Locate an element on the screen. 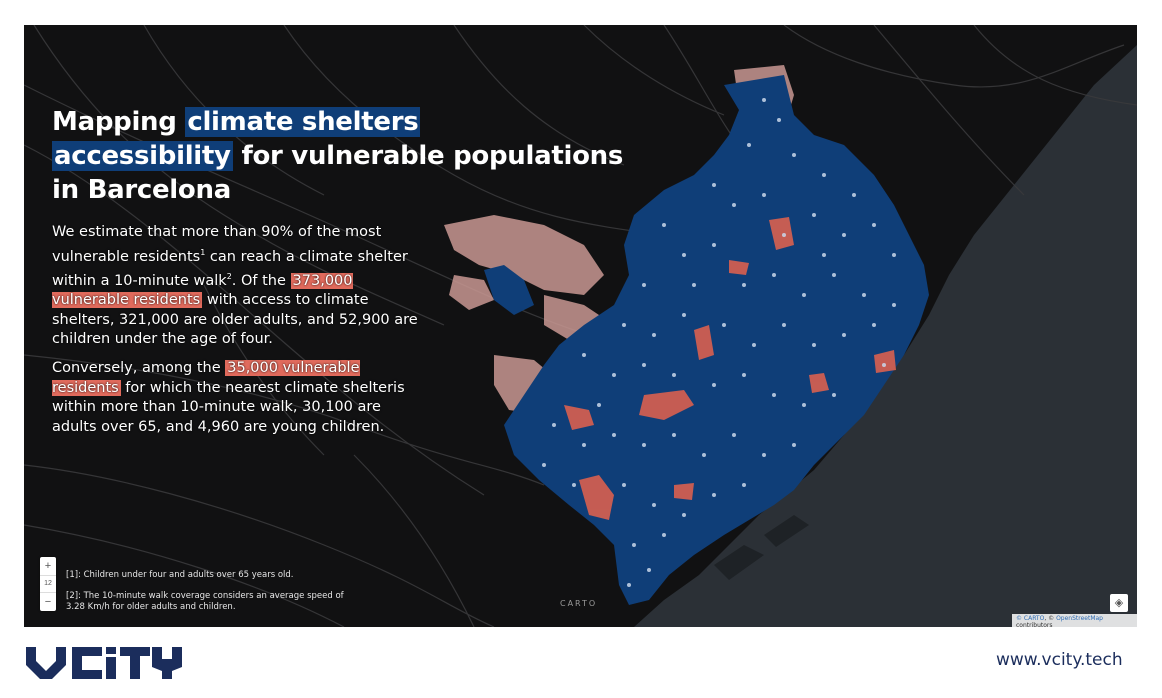 Image resolution: width=1162 pixels, height=698 pixels. zoom-level: 12 is located at coordinates (48, 584).